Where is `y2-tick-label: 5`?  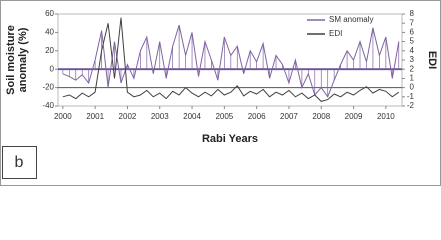
y2-tick-label: 5 is located at coordinates (412, 41).